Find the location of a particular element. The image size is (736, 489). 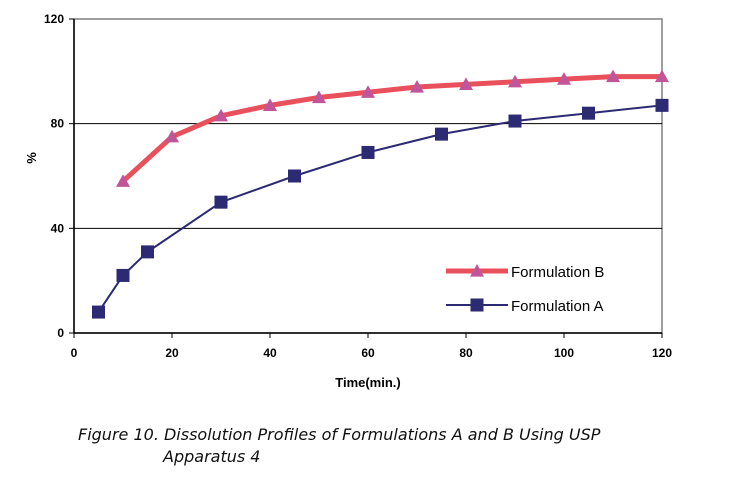

x-tick-label-60: 60 is located at coordinates (368, 353).